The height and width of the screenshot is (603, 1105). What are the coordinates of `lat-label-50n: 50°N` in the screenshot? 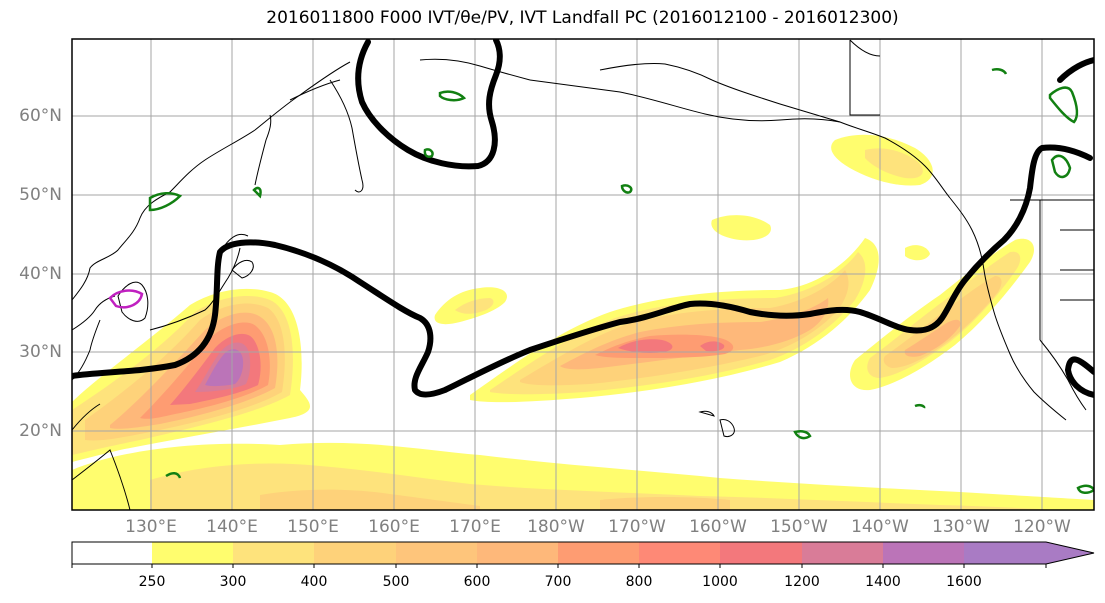 It's located at (40, 195).